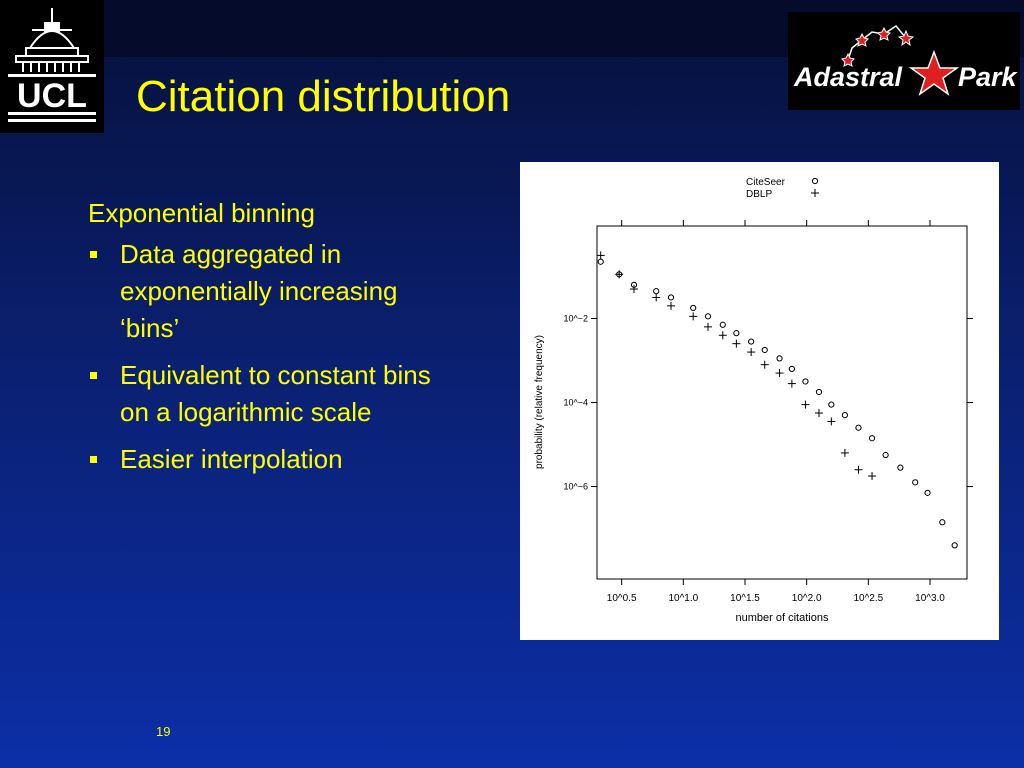  I want to click on y-tick-label: 10^−2, so click(576, 318).